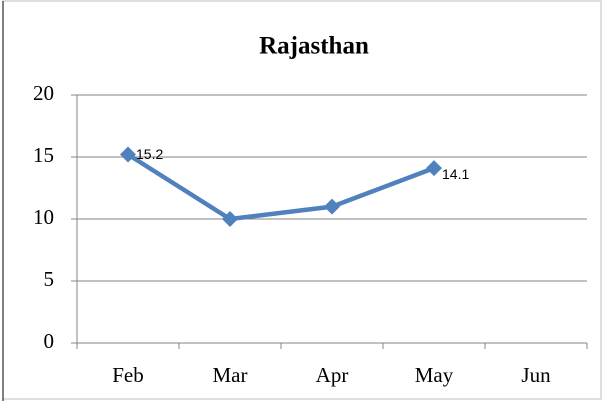  I want to click on y-tick-label: 15, so click(43, 155).